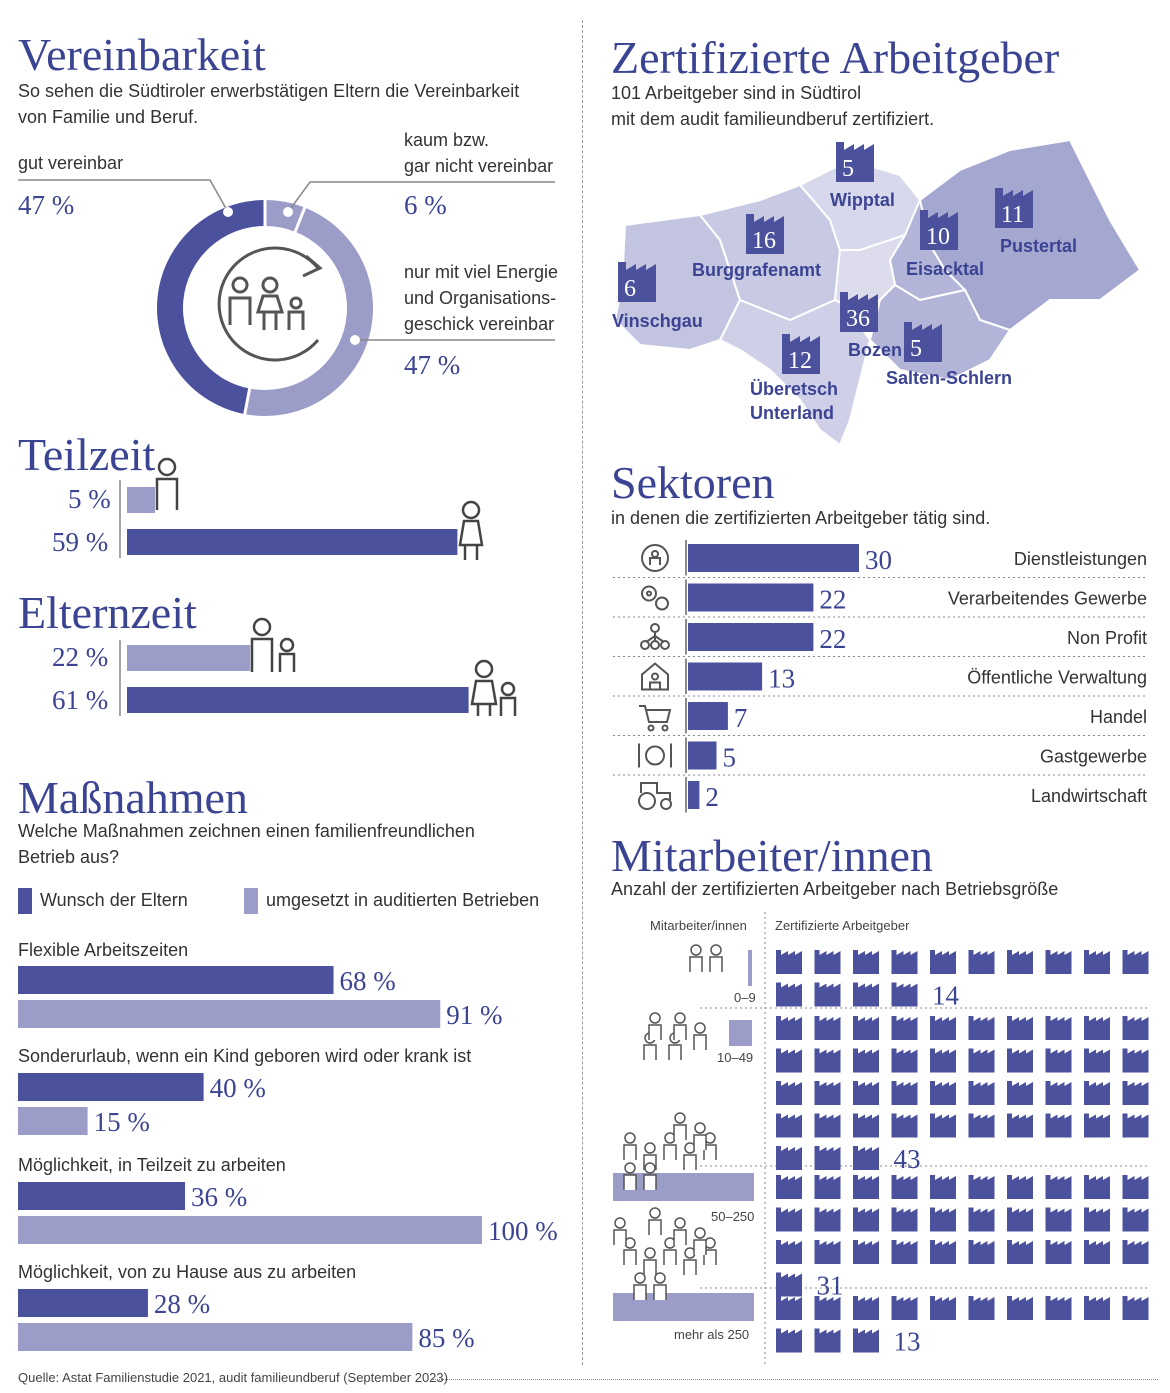  What do you see at coordinates (655, 676) in the screenshot?
I see `public-building-icon` at bounding box center [655, 676].